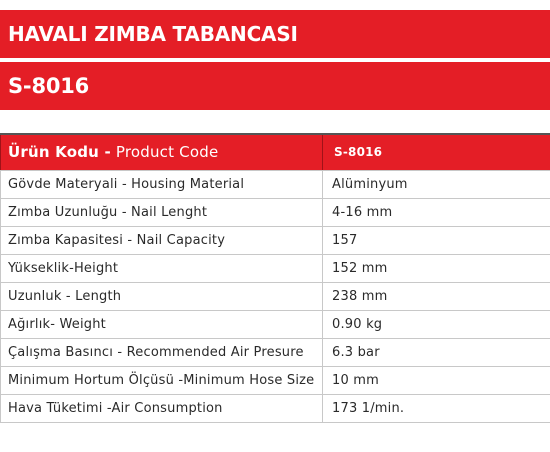  What do you see at coordinates (161, 380) in the screenshot?
I see `spec-label: Minimum Hortum Ölçüsü -Minimum Hose Size` at bounding box center [161, 380].